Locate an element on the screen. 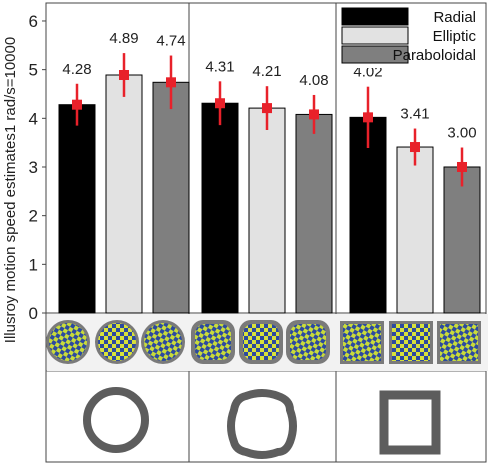 Image resolution: width=489 pixels, height=463 pixels. y-axis-ticks: 0 1 2 3 4 5 6 is located at coordinates (37, 167).